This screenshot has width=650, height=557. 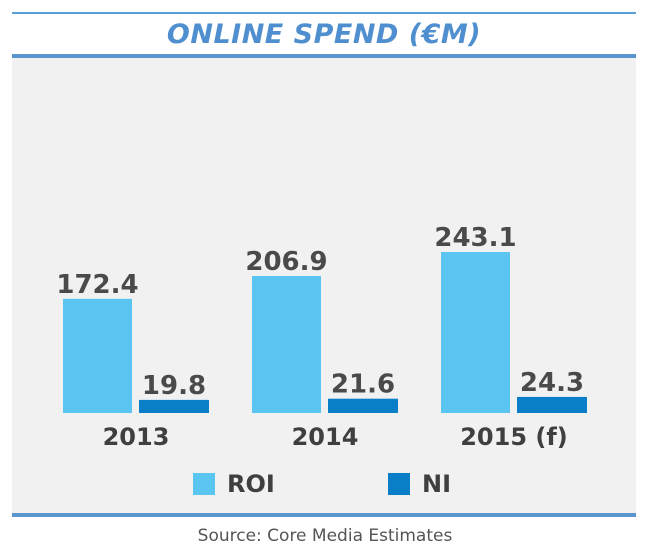 I want to click on bottom-rule, so click(x=324, y=515).